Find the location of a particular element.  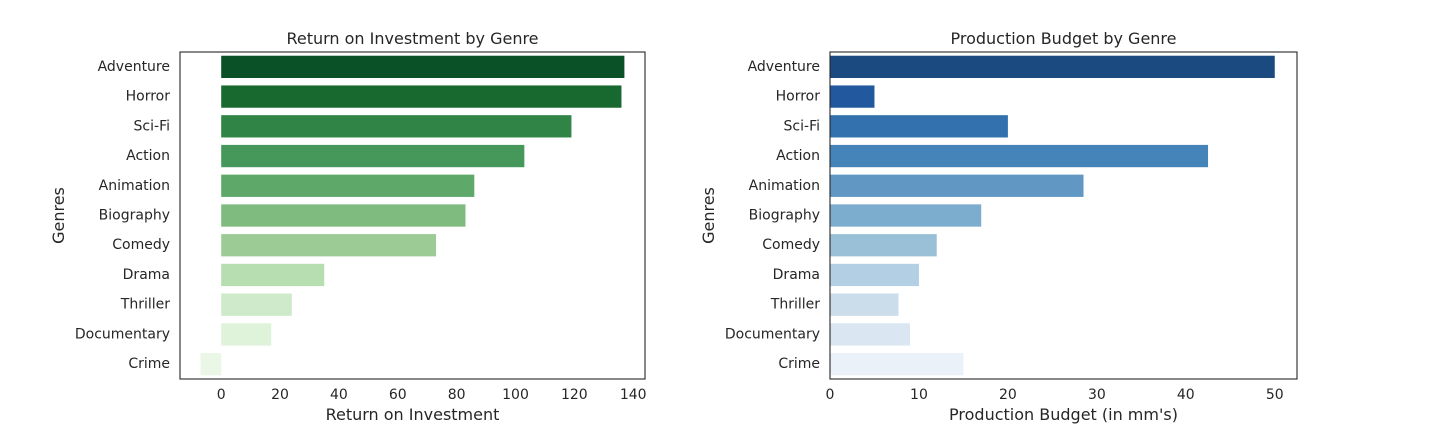

chart-2-x-tick-label: 30 is located at coordinates (1097, 395).